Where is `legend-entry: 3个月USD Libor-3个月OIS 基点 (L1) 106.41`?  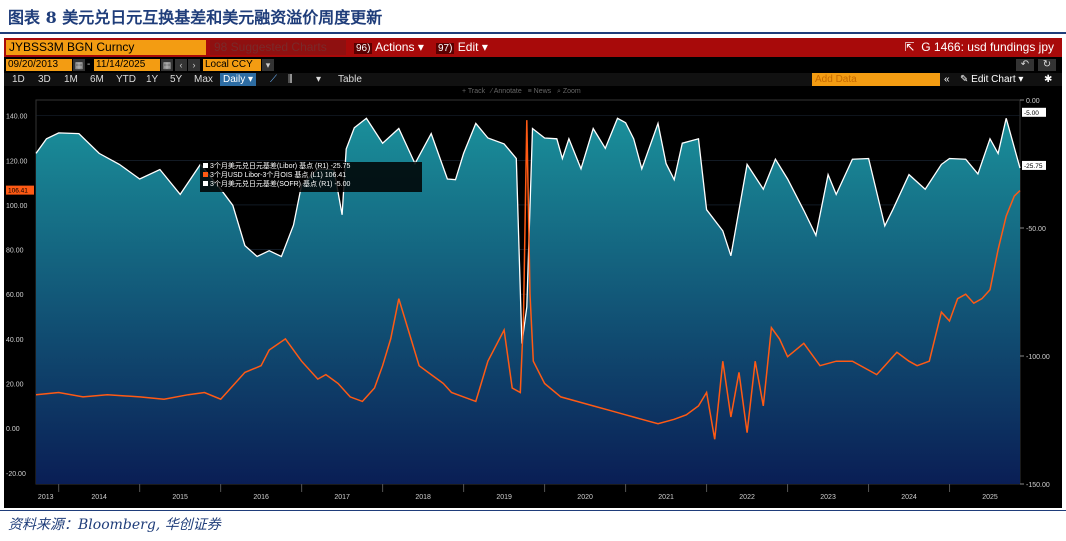
legend-entry: 3个月USD Libor-3个月OIS 基点 (L1) 106.41 is located at coordinates (278, 174).